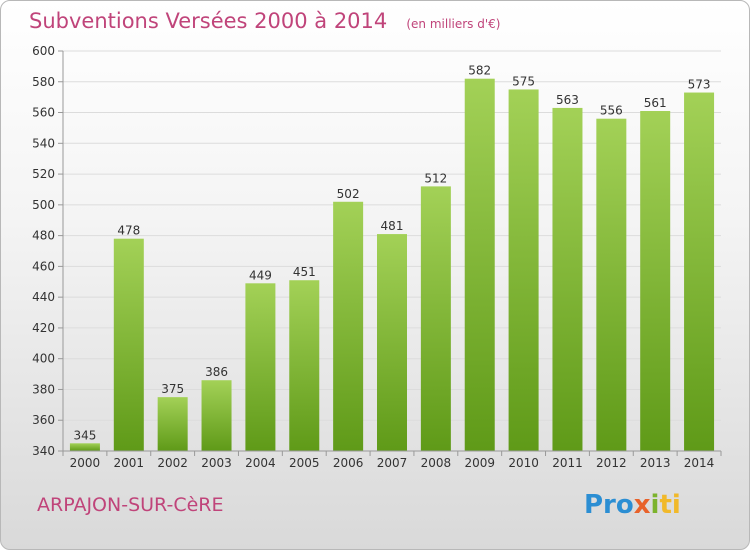 The height and width of the screenshot is (550, 750). What do you see at coordinates (130, 505) in the screenshot?
I see `place-name: ARPAJON-SUR-CèRE` at bounding box center [130, 505].